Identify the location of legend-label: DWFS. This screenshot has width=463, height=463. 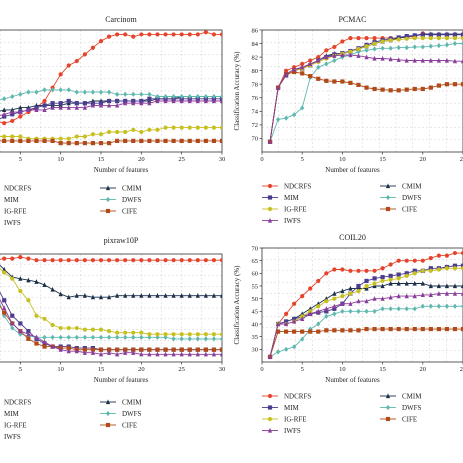
(412, 198).